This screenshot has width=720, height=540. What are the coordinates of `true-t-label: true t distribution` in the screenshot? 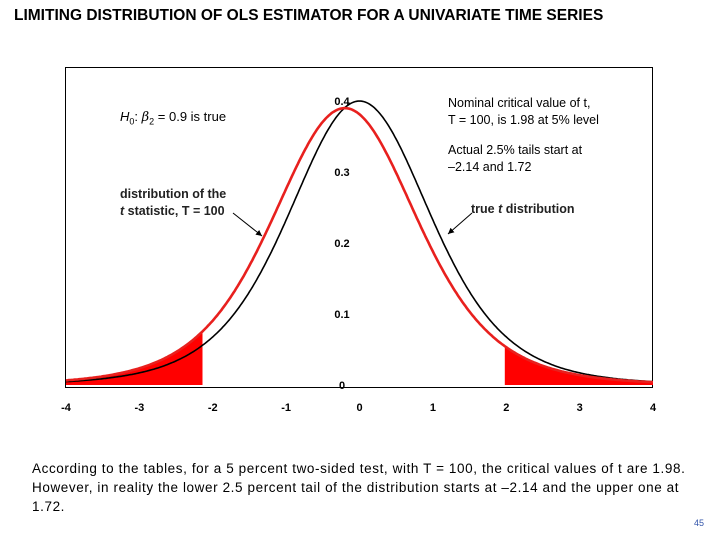 It's located at (522, 209).